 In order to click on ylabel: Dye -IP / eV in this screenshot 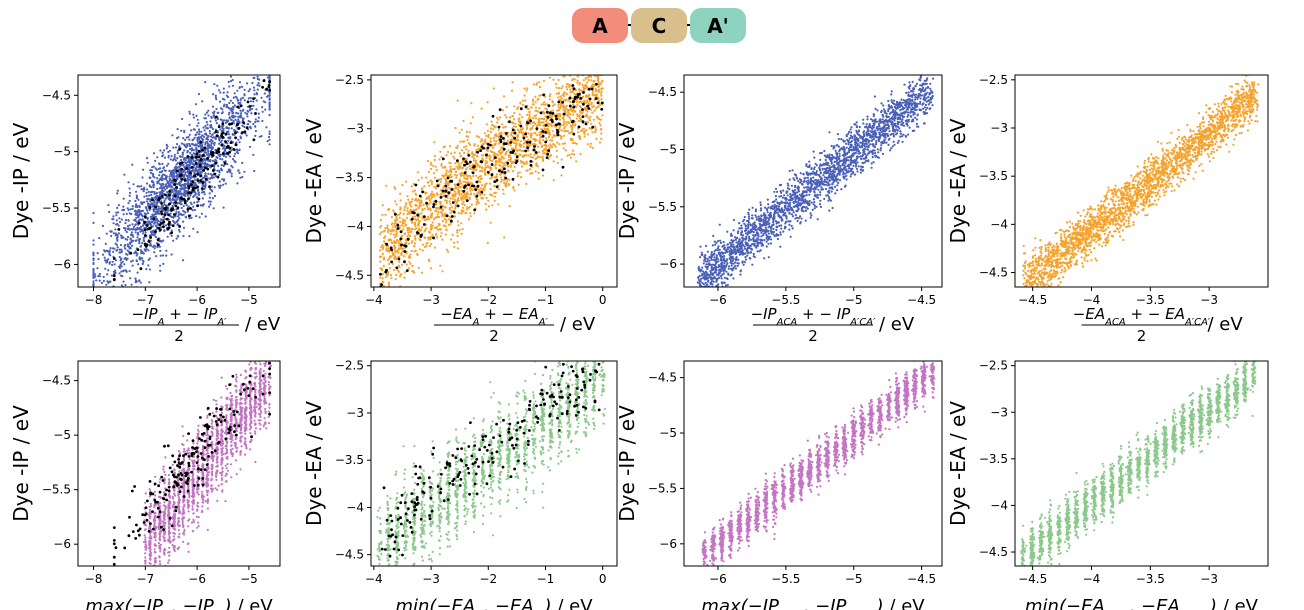, I will do `click(21, 180)`.